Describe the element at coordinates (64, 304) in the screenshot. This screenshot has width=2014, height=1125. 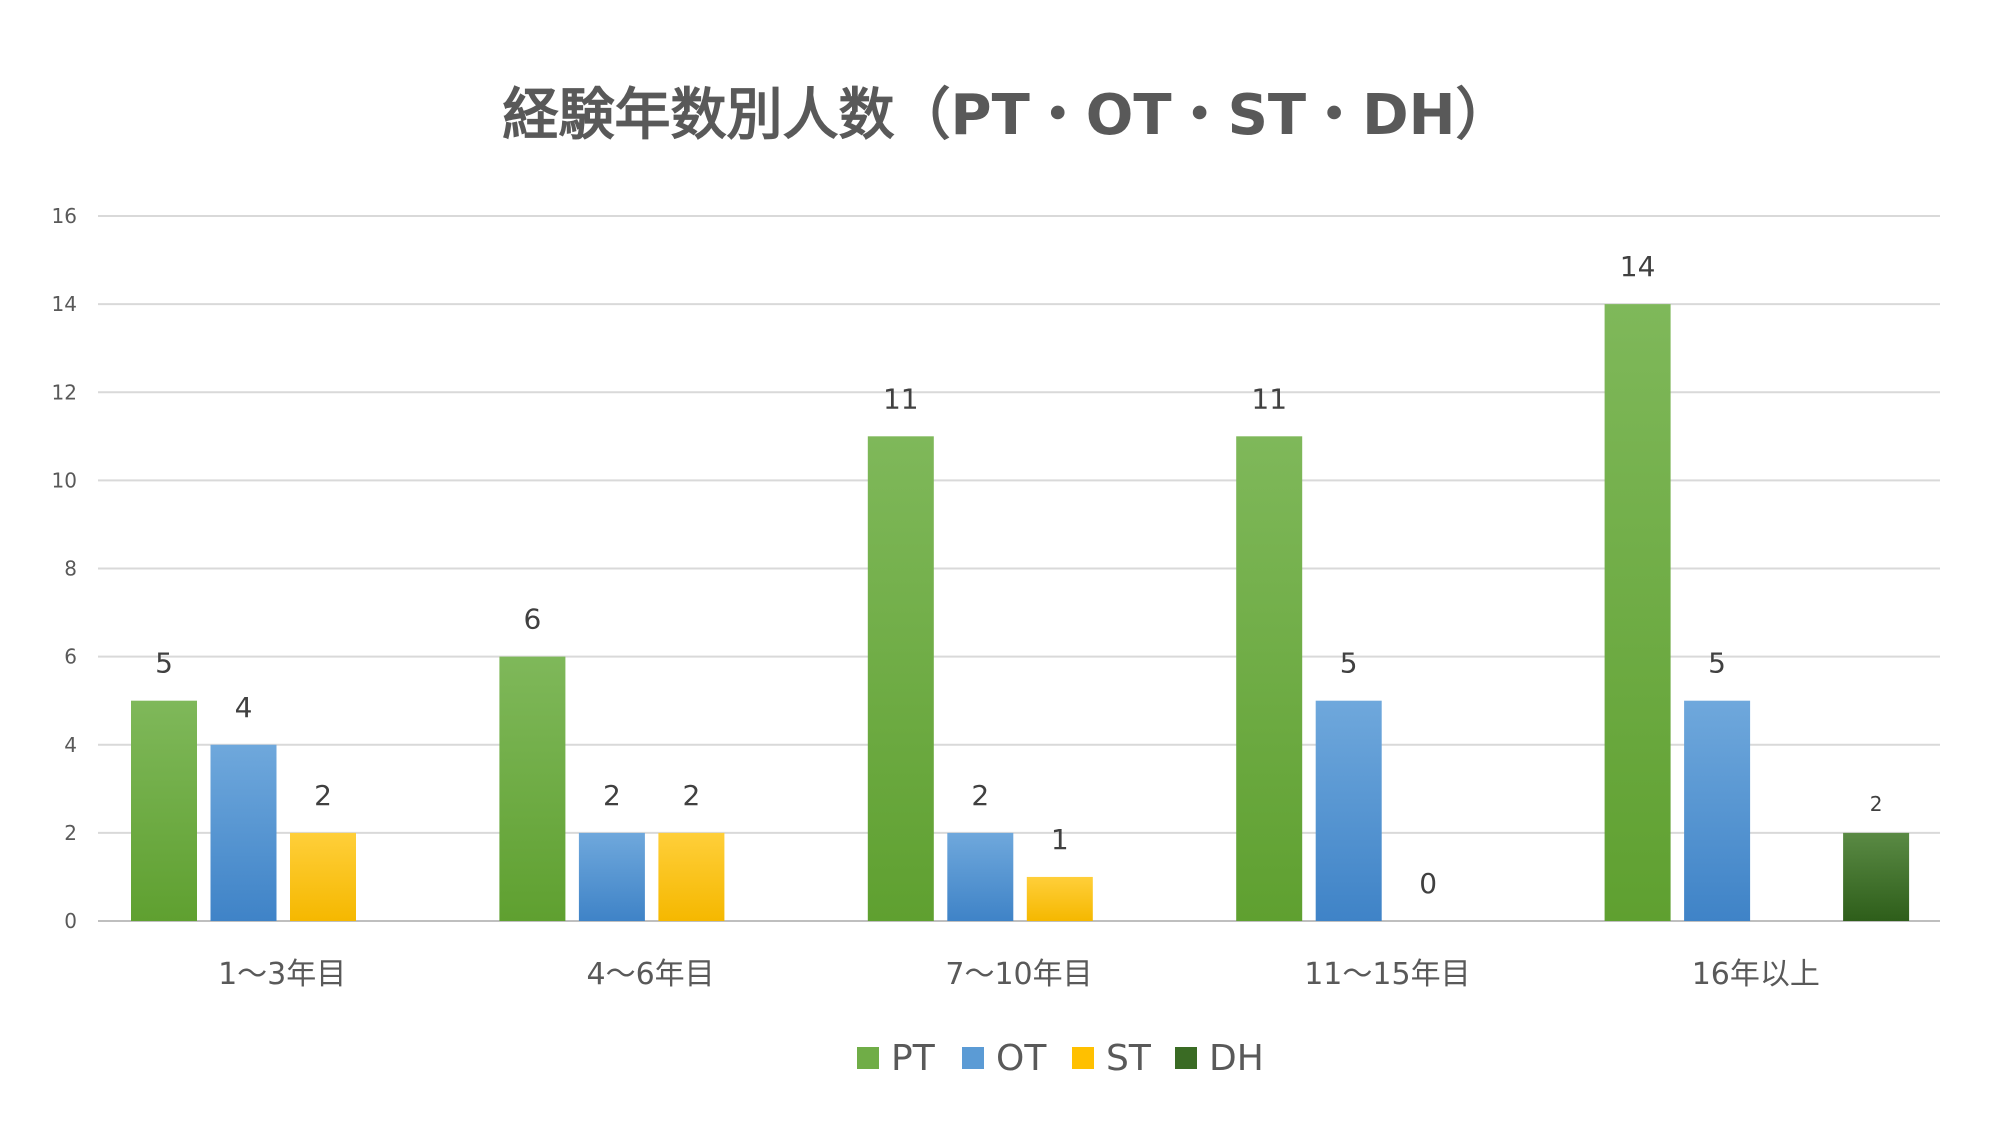
I see `y-tick-label: 14` at that location.